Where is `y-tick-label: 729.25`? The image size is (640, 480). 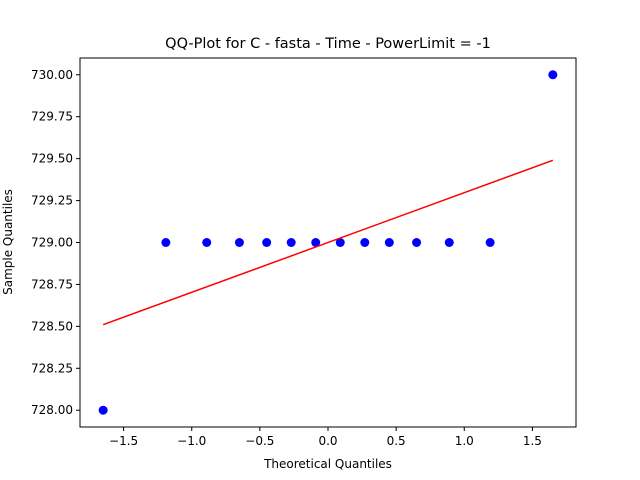 y-tick-label: 729.25 is located at coordinates (52, 201).